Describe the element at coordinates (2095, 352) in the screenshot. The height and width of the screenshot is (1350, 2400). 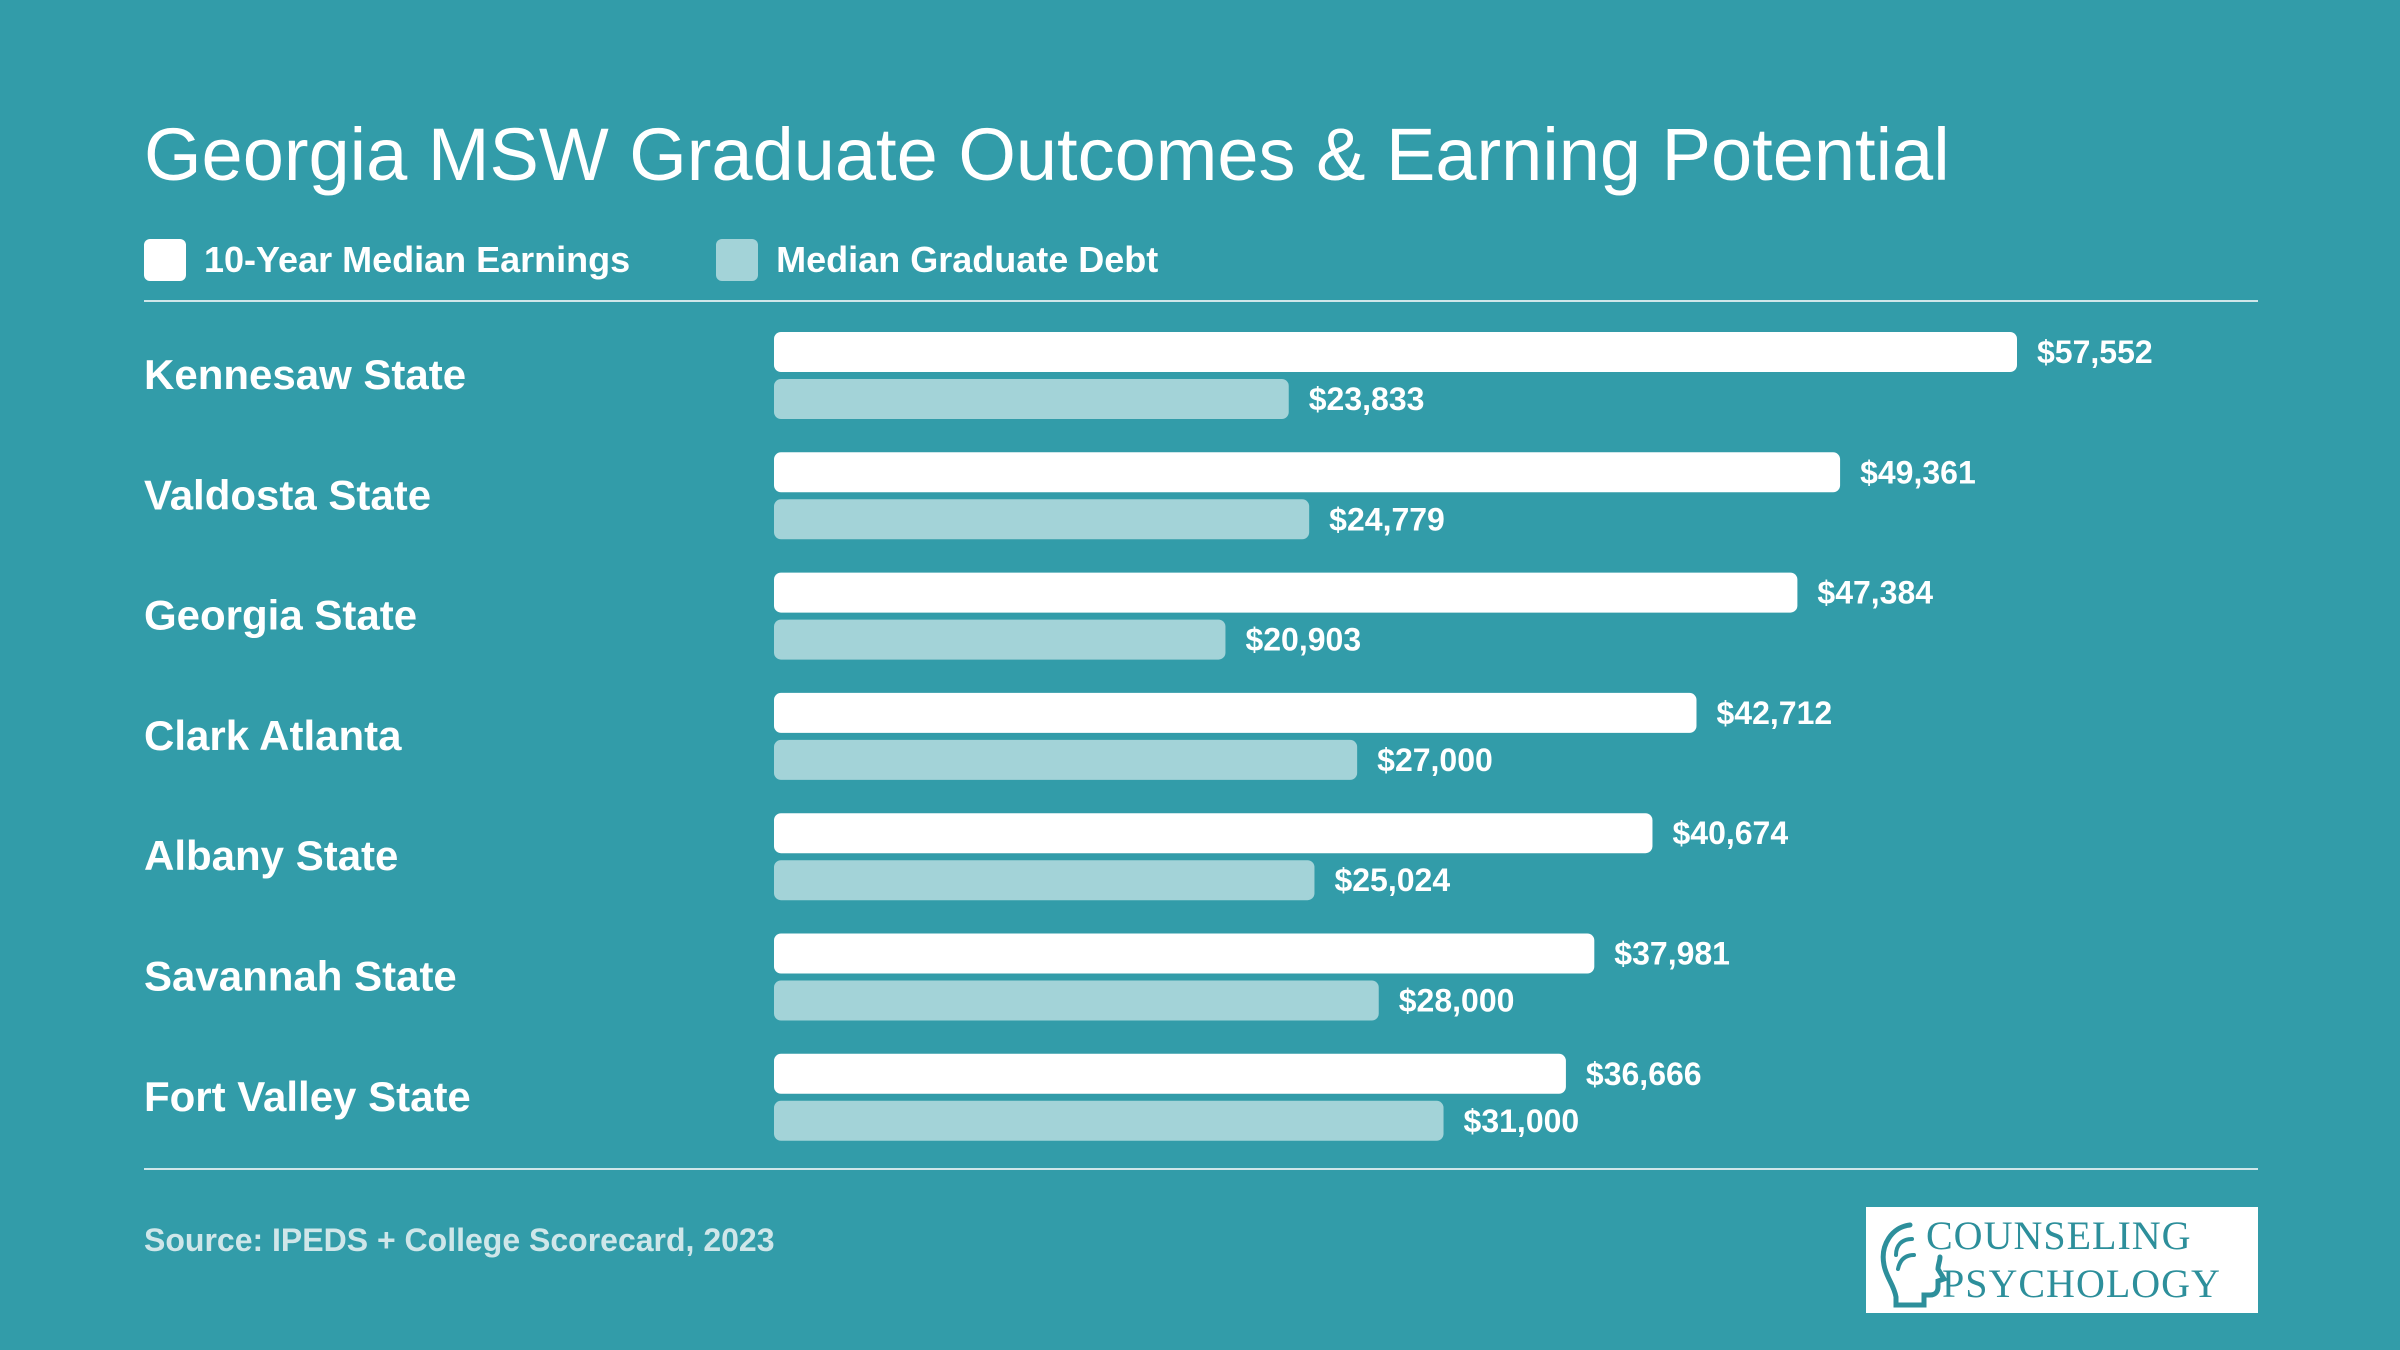
I see `value-label-earnings: $57,552` at that location.